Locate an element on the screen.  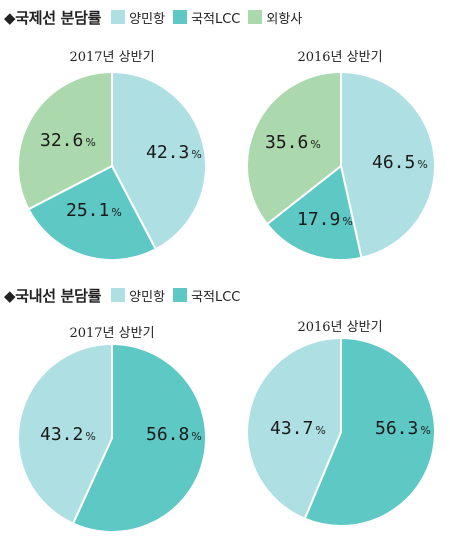
intl-share-header: ◆국제선 분담률 양민항 국적LCC 외항사 is located at coordinates (157, 17).